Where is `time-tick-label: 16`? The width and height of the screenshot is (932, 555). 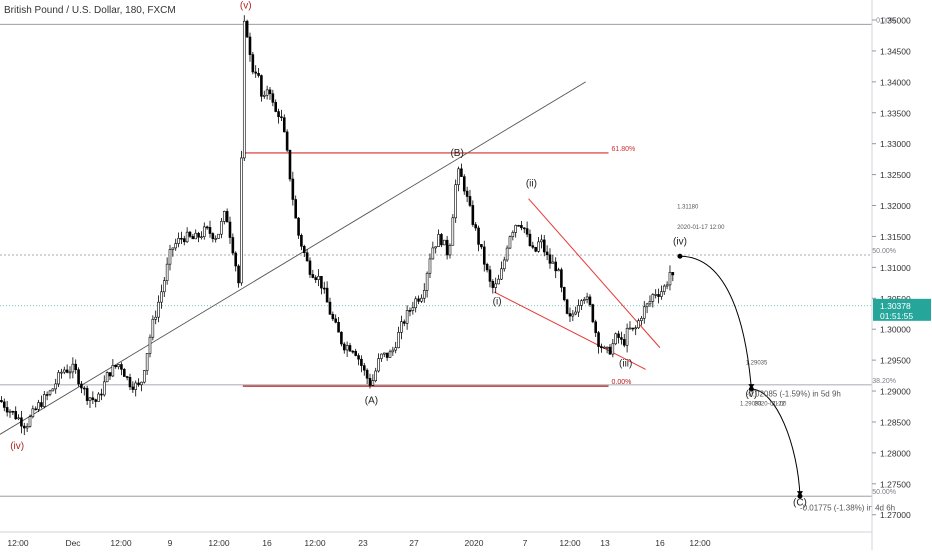
time-tick-label: 16 is located at coordinates (660, 543).